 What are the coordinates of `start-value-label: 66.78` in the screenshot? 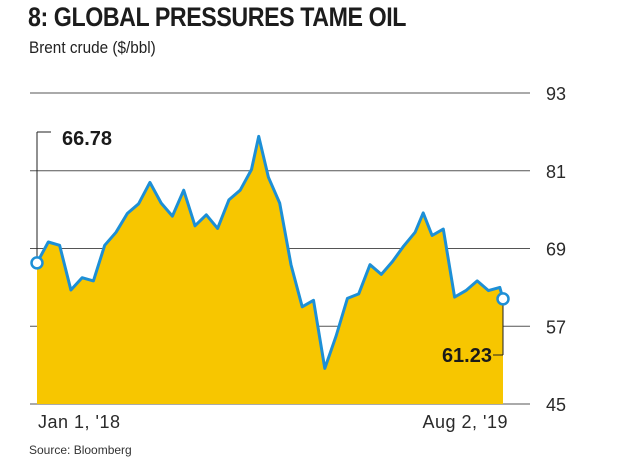 It's located at (87, 139).